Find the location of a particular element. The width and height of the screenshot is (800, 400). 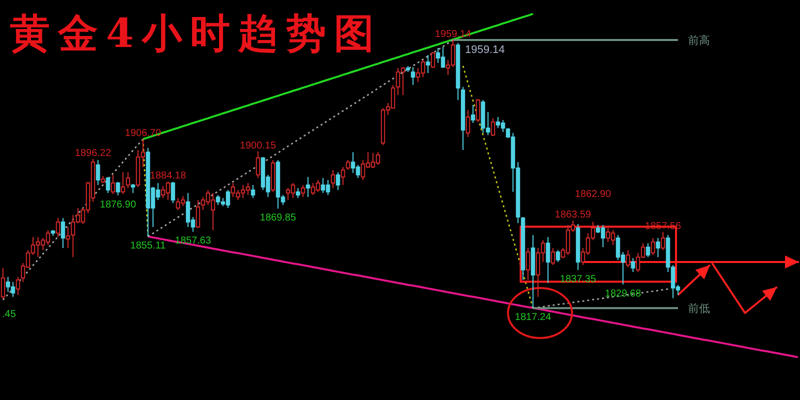

annotation: 1900.15 is located at coordinates (258, 146).